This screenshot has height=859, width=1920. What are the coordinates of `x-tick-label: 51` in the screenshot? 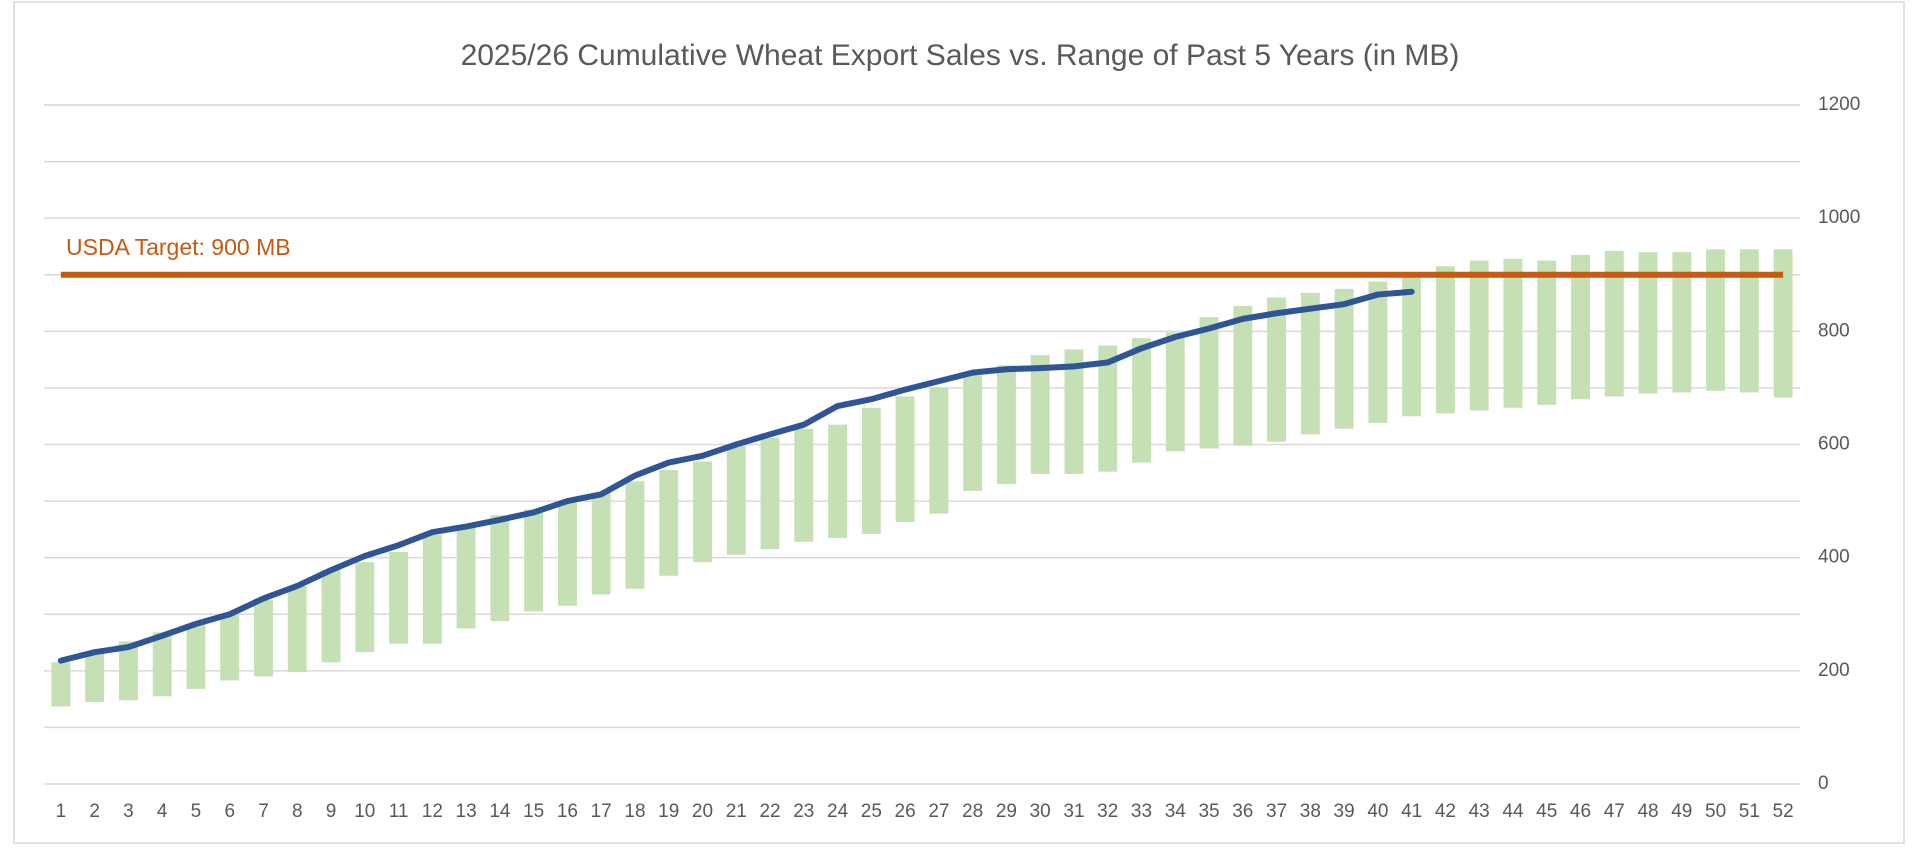 It's located at (1749, 811).